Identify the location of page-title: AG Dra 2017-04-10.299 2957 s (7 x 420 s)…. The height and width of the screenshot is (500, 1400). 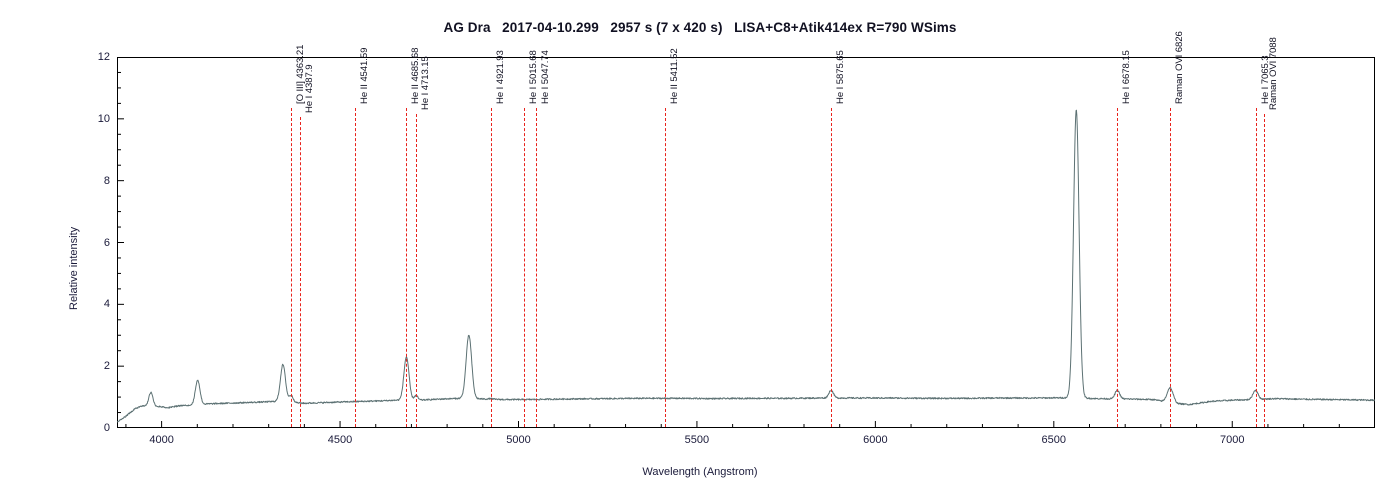
(700, 27).